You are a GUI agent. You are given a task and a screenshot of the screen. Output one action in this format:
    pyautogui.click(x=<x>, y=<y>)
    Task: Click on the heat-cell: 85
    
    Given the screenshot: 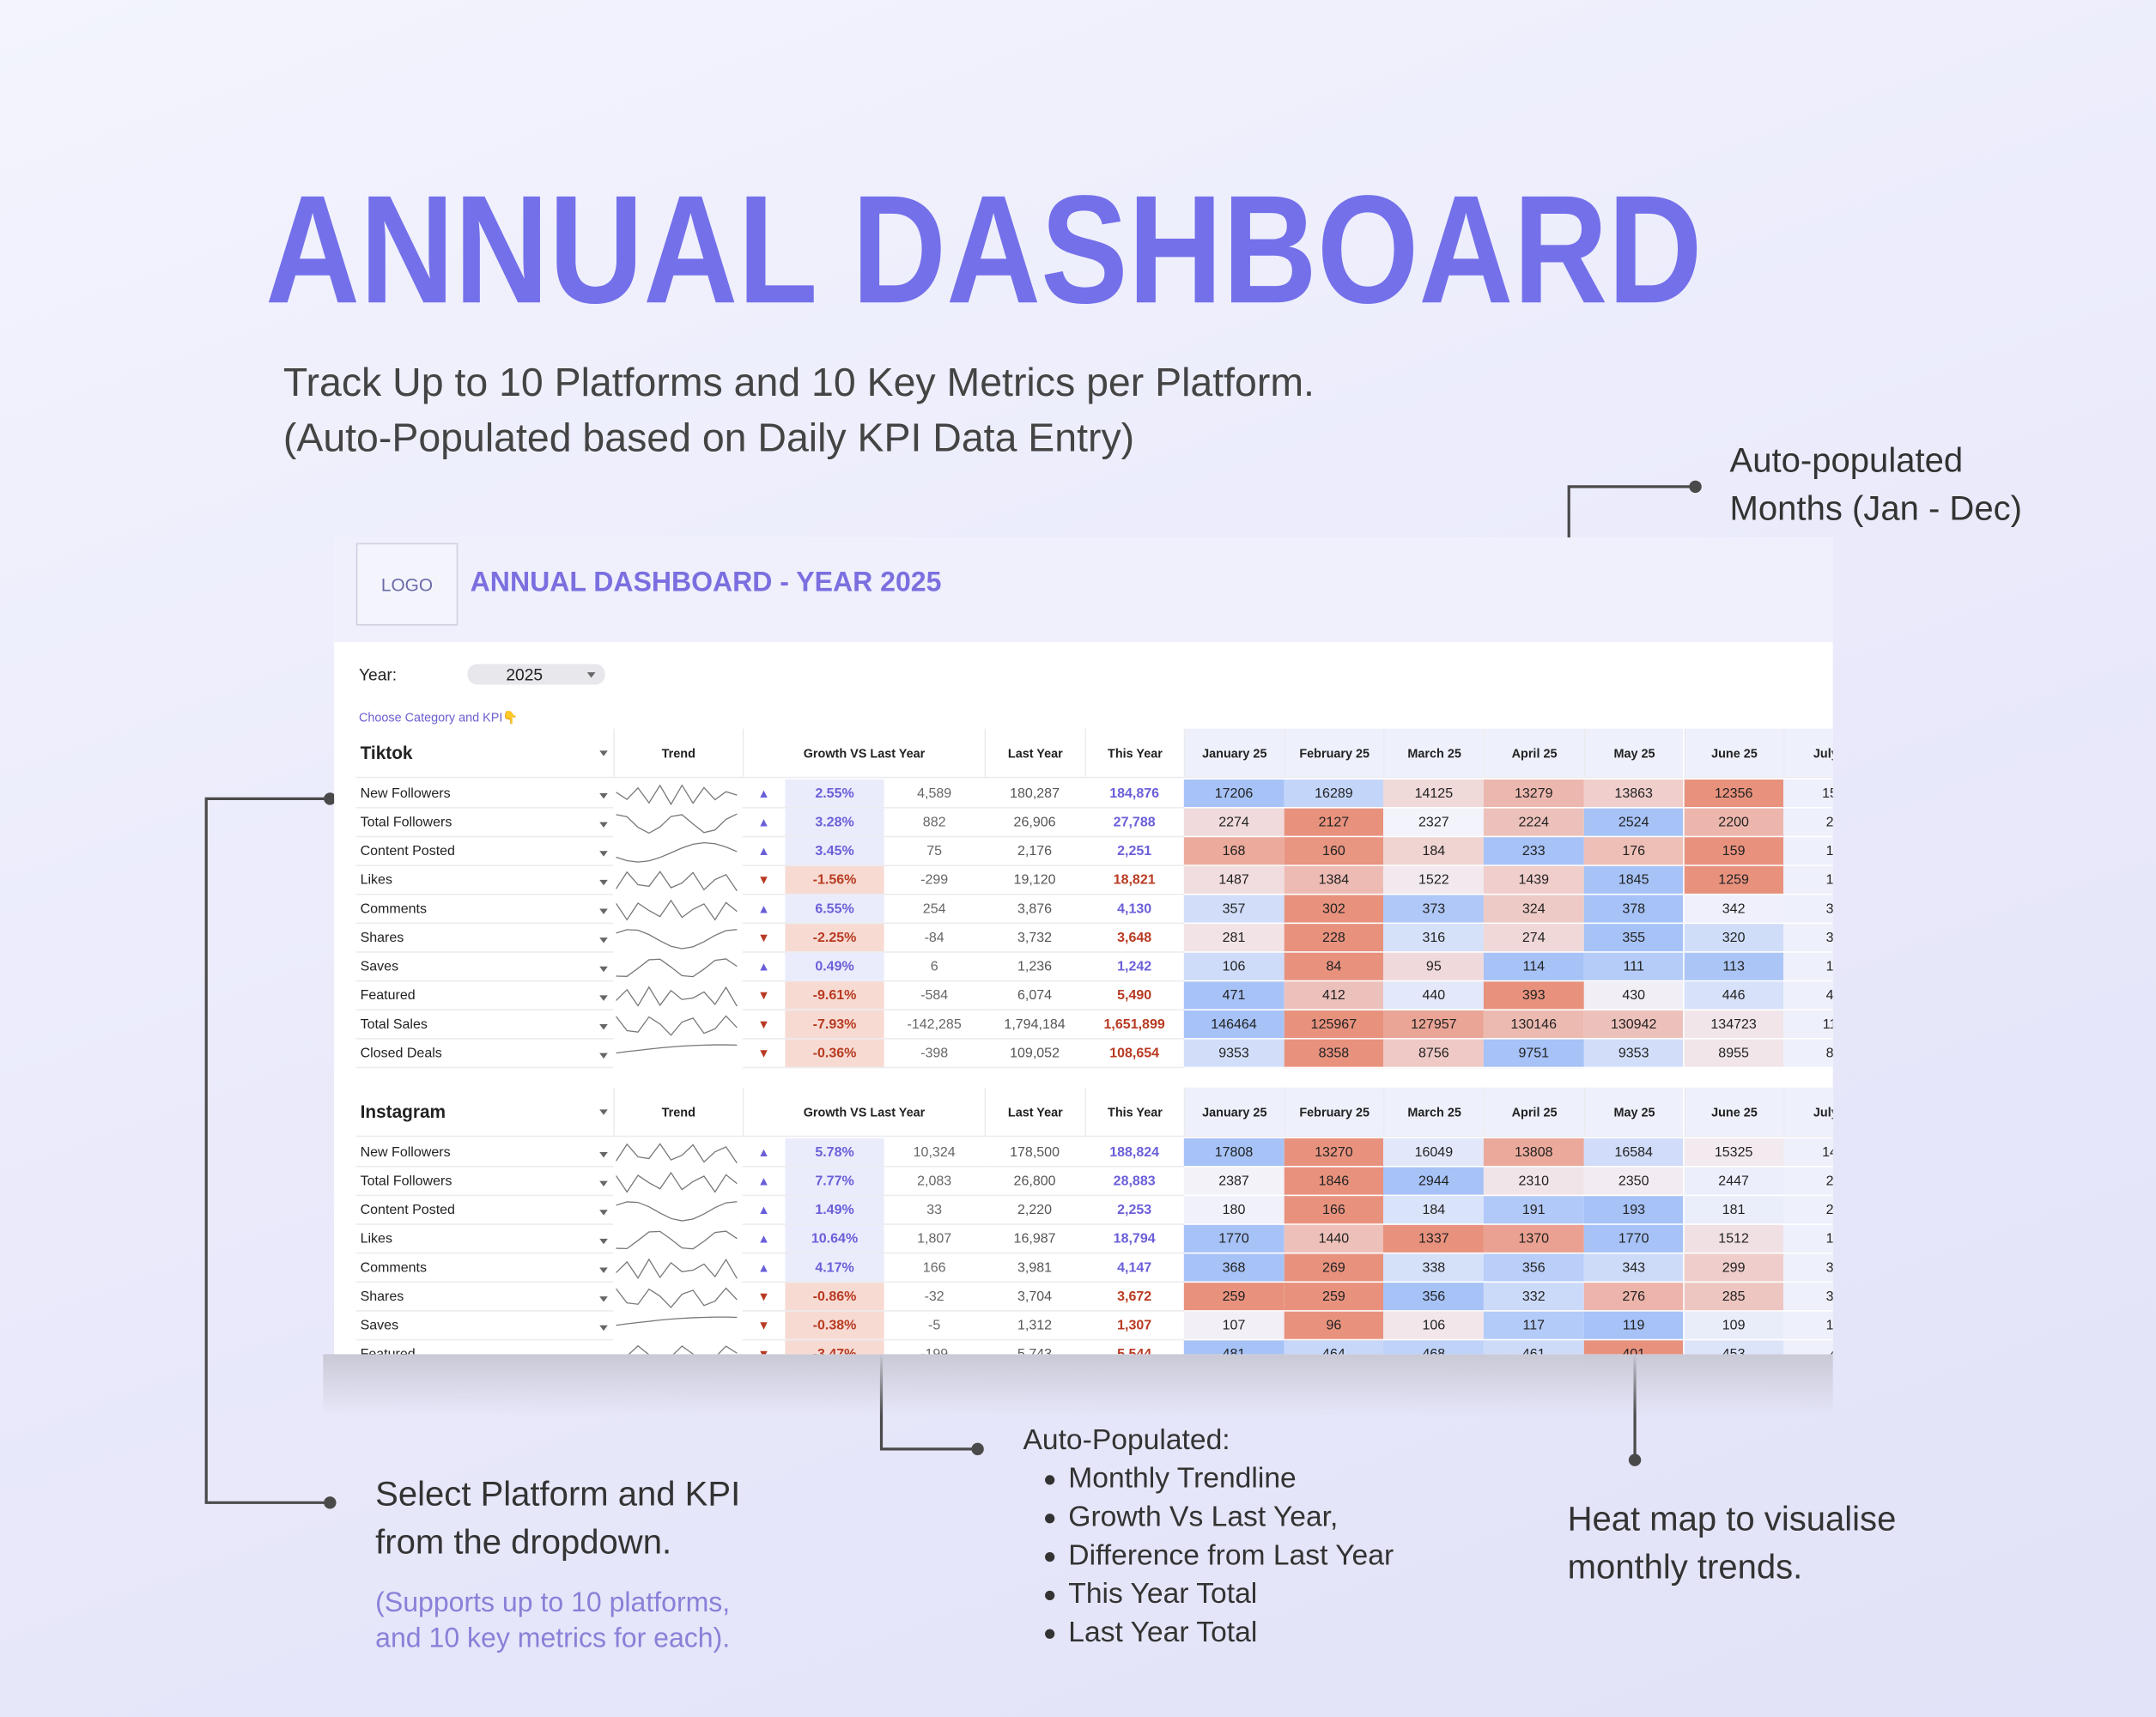 What is the action you would take?
    pyautogui.click(x=1808, y=1054)
    